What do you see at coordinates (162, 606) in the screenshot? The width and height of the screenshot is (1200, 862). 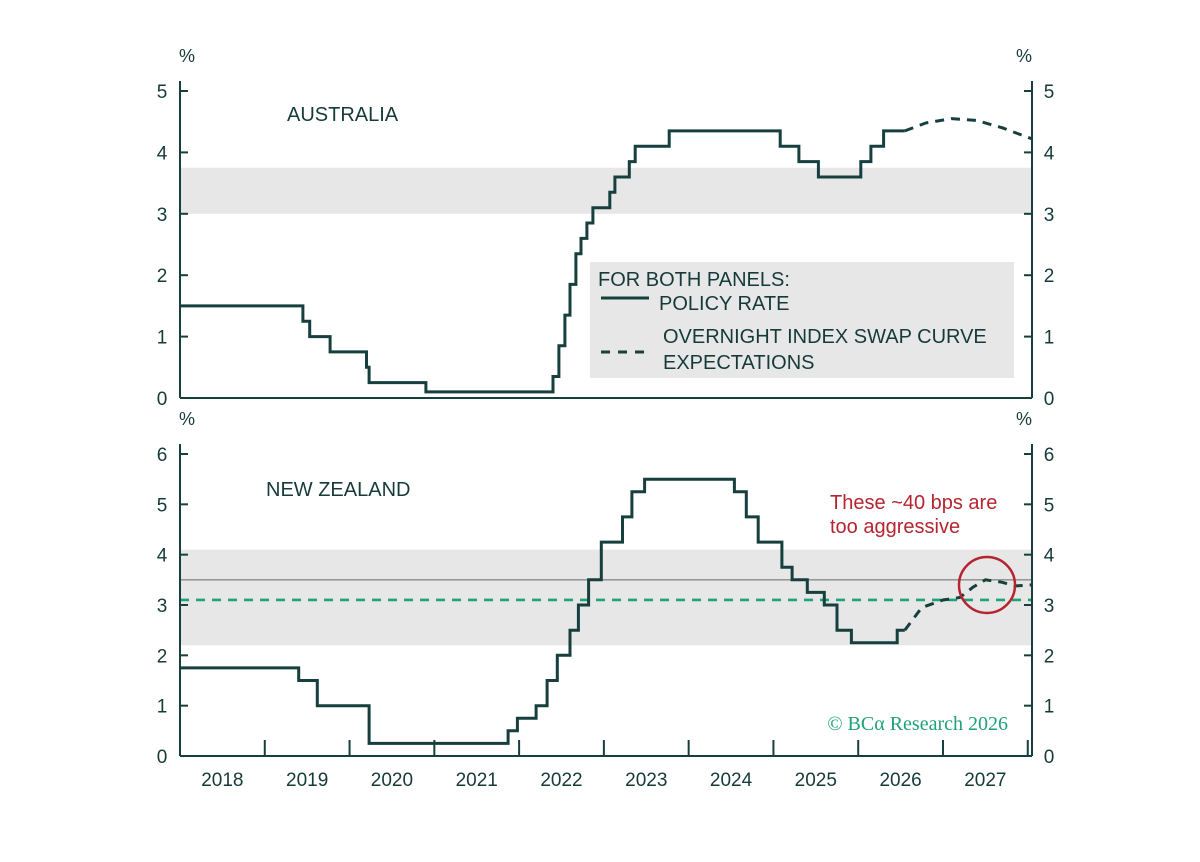 I see `new-zealand-left-tick-label: 3` at bounding box center [162, 606].